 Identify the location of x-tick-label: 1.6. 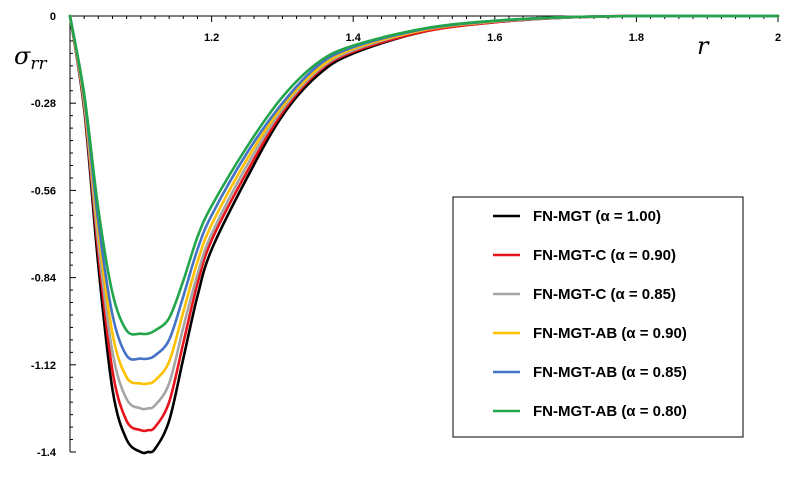
(494, 38).